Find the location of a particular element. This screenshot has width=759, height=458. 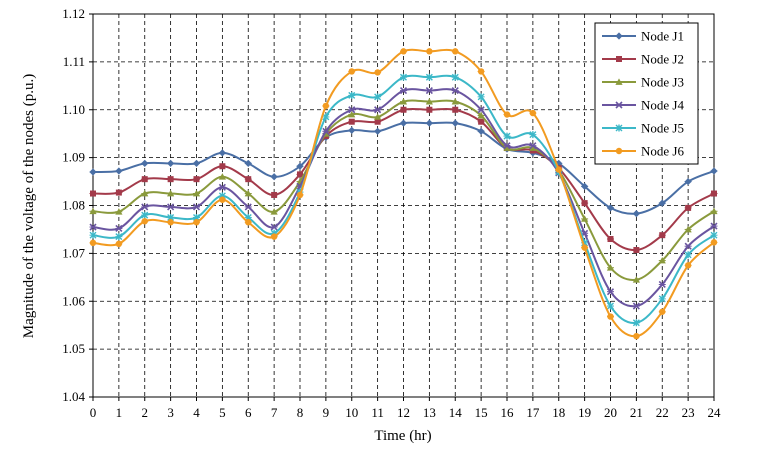

y-tick-label: 1.08 is located at coordinates (73, 205).